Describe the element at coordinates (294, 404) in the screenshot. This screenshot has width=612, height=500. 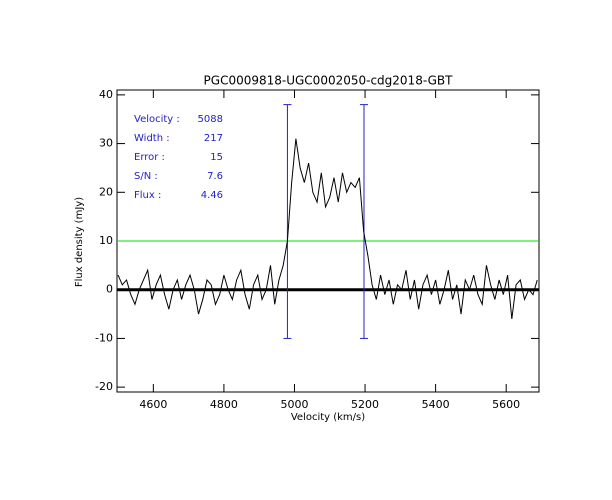
I see `x-tick-label: 5000` at that location.